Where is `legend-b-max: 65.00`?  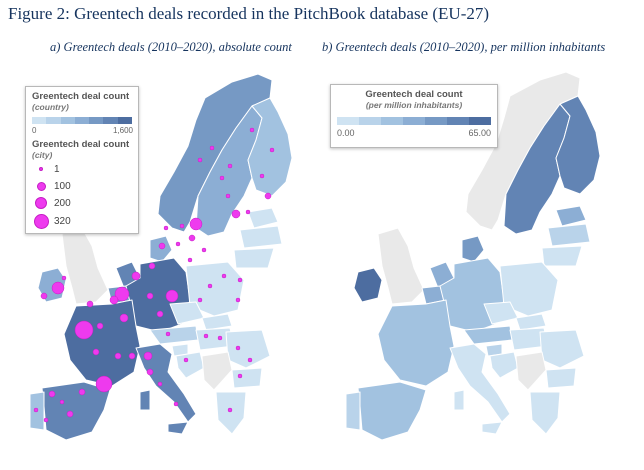
legend-b-max: 65.00 is located at coordinates (479, 133).